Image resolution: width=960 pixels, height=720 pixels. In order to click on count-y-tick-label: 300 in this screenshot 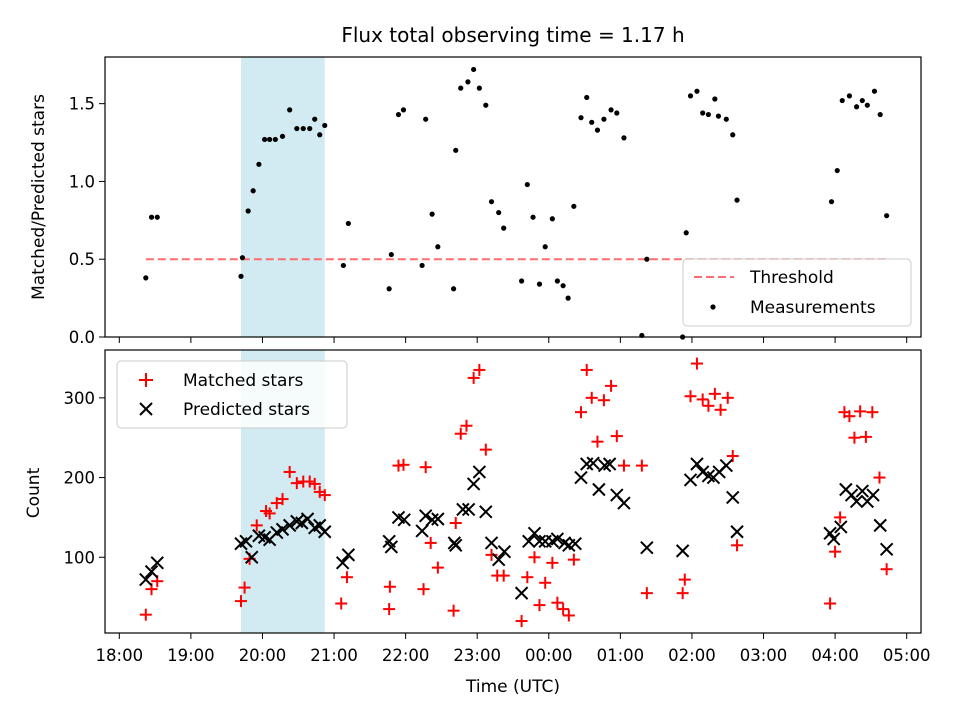, I will do `click(80, 398)`.